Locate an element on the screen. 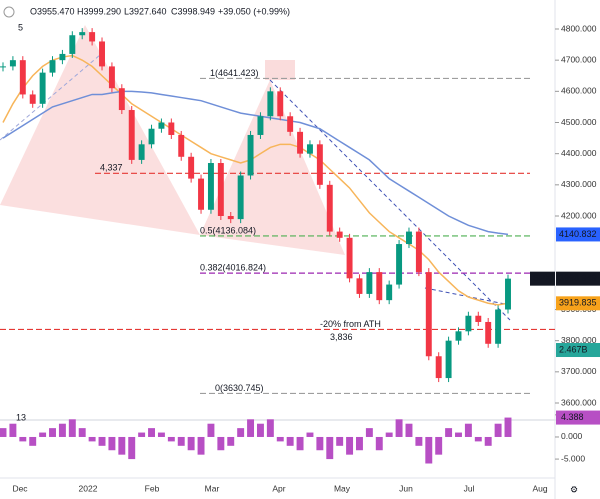 The width and height of the screenshot is (600, 499). collapse-icon is located at coordinates (9, 12).